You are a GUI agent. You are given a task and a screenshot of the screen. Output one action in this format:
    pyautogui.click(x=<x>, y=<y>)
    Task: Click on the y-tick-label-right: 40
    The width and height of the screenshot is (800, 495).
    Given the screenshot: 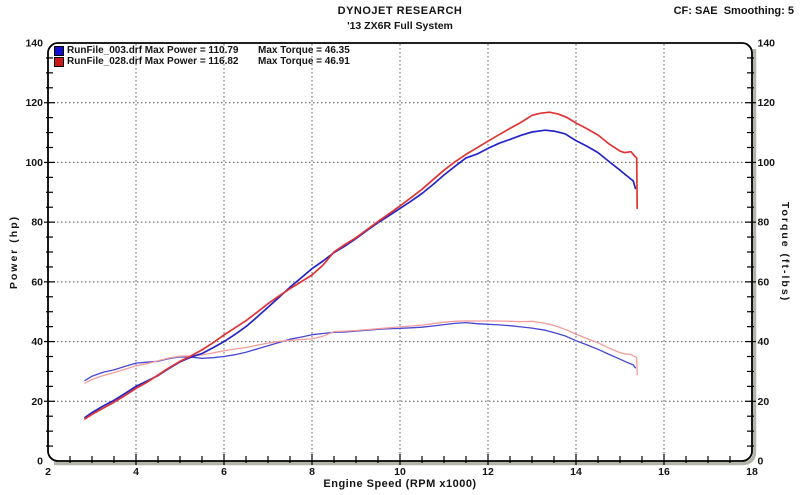 What is the action you would take?
    pyautogui.click(x=764, y=342)
    